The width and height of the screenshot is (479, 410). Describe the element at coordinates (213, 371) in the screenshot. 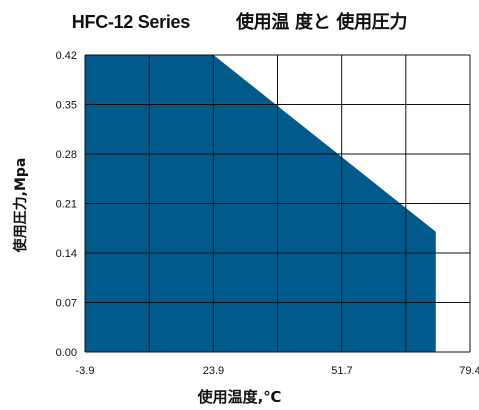

I see `x-tick-label: 23.9` at that location.